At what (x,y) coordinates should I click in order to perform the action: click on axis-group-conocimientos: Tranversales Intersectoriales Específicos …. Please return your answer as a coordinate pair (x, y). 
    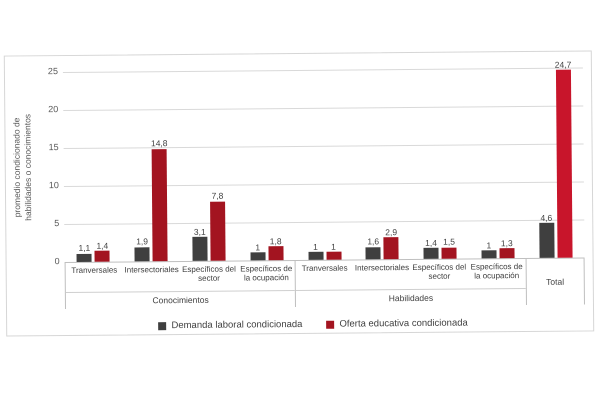
    Looking at the image, I should click on (180, 285).